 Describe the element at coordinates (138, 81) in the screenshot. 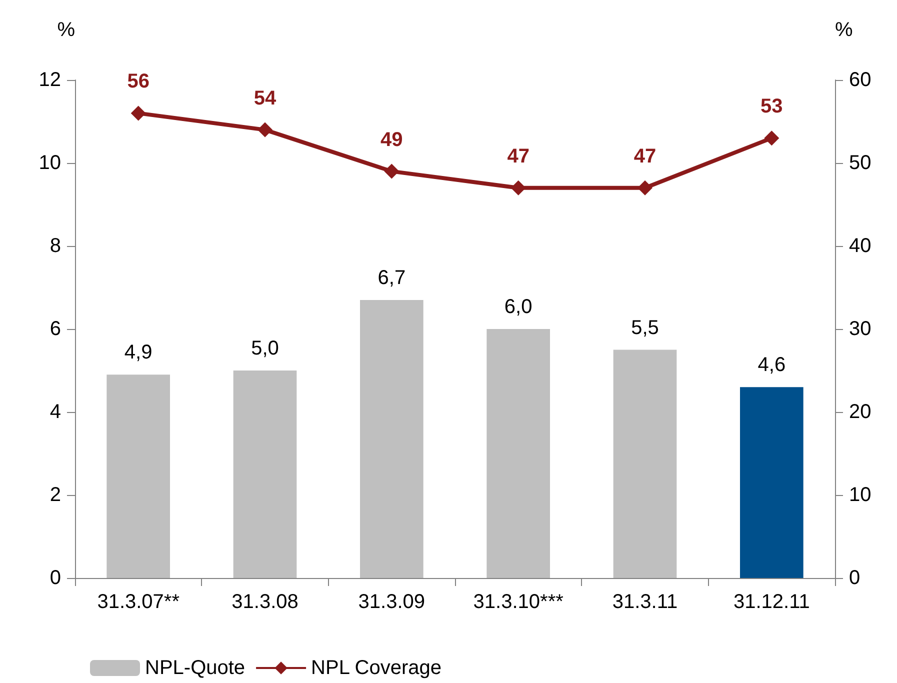

I see `data-label: 56` at that location.